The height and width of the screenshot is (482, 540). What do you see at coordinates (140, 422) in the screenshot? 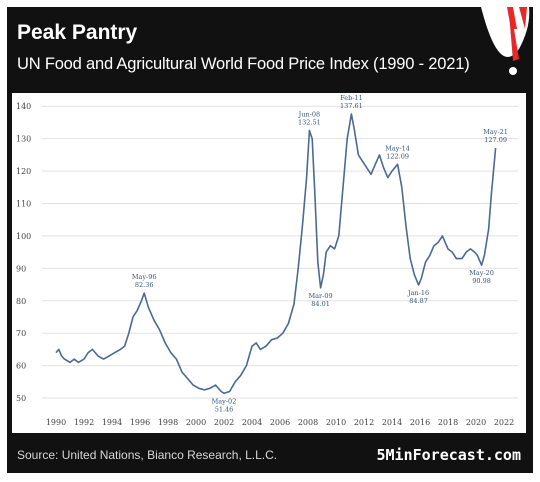
I see `x-tick-label: 1996` at bounding box center [140, 422].